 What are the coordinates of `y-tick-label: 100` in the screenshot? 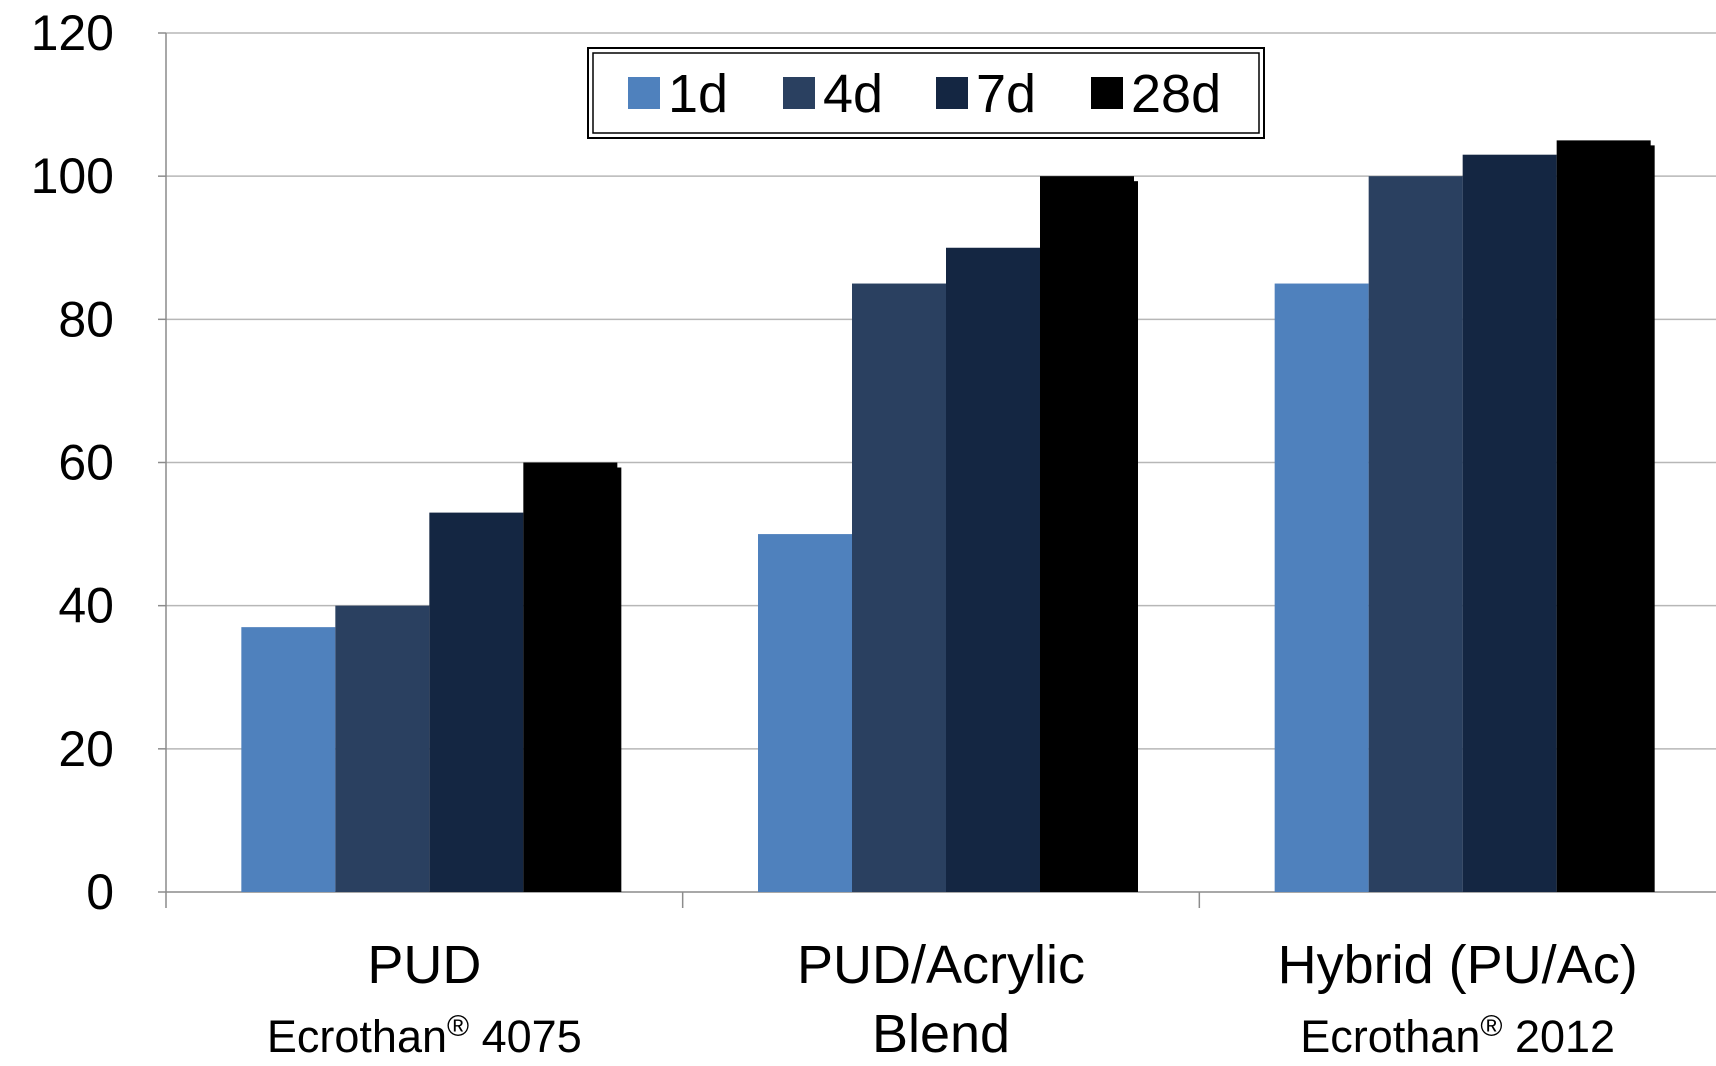 It's located at (72, 176).